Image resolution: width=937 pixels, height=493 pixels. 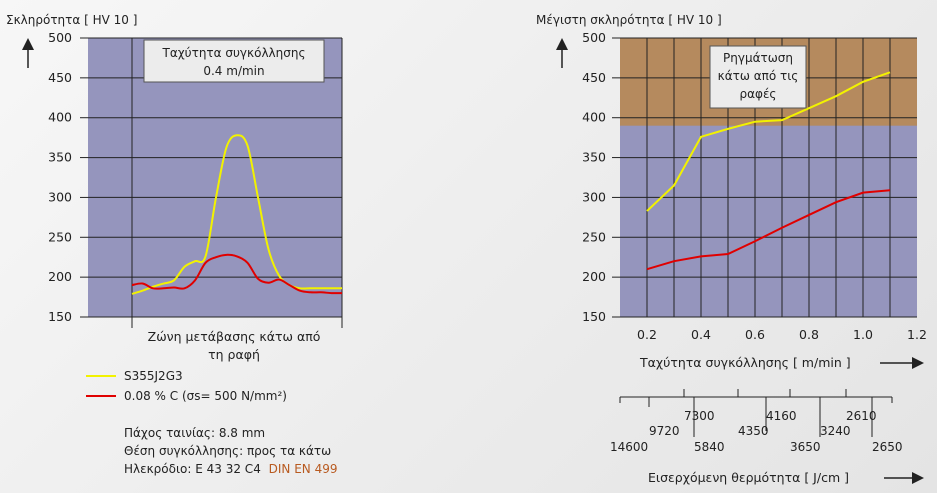 I want to click on right-x-tick-label-0.4: 0.4, so click(x=701, y=334).